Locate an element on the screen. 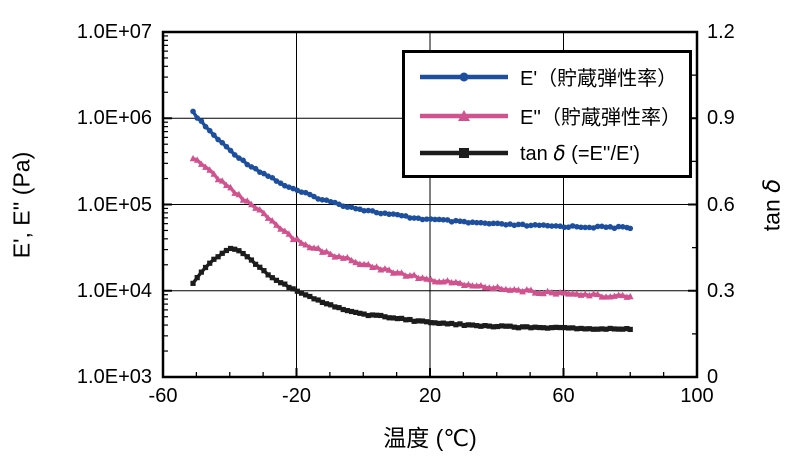 This screenshot has height=459, width=800. legend-label-e-prime: E'（貯蔵弾性率） is located at coordinates (599, 79).